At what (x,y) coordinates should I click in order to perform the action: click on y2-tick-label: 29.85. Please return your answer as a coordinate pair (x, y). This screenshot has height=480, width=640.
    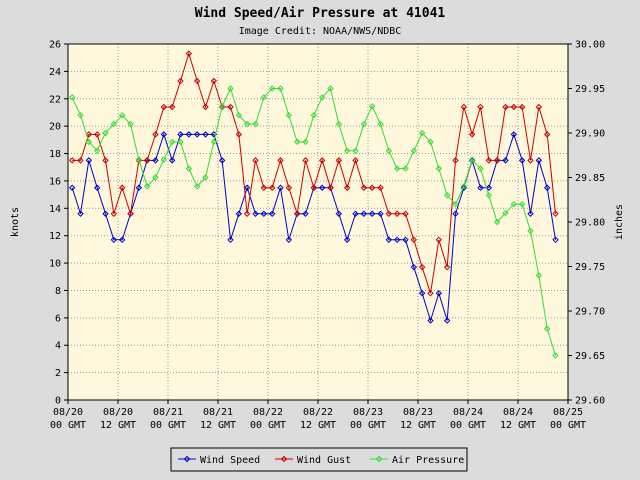
    Looking at the image, I should click on (590, 178).